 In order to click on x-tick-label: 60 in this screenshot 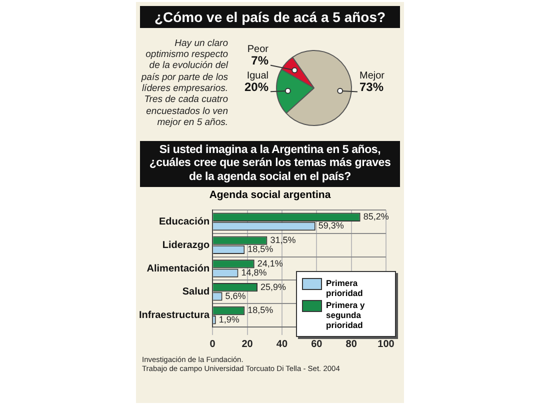, I will do `click(317, 344)`.